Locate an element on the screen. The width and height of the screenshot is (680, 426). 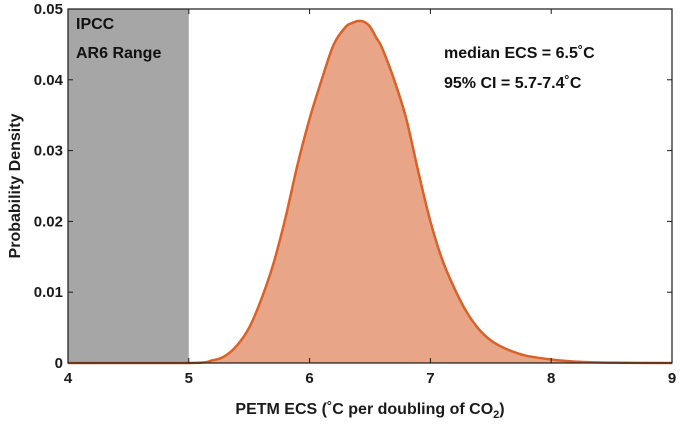
y-tick-label: 0 is located at coordinates (59, 363).